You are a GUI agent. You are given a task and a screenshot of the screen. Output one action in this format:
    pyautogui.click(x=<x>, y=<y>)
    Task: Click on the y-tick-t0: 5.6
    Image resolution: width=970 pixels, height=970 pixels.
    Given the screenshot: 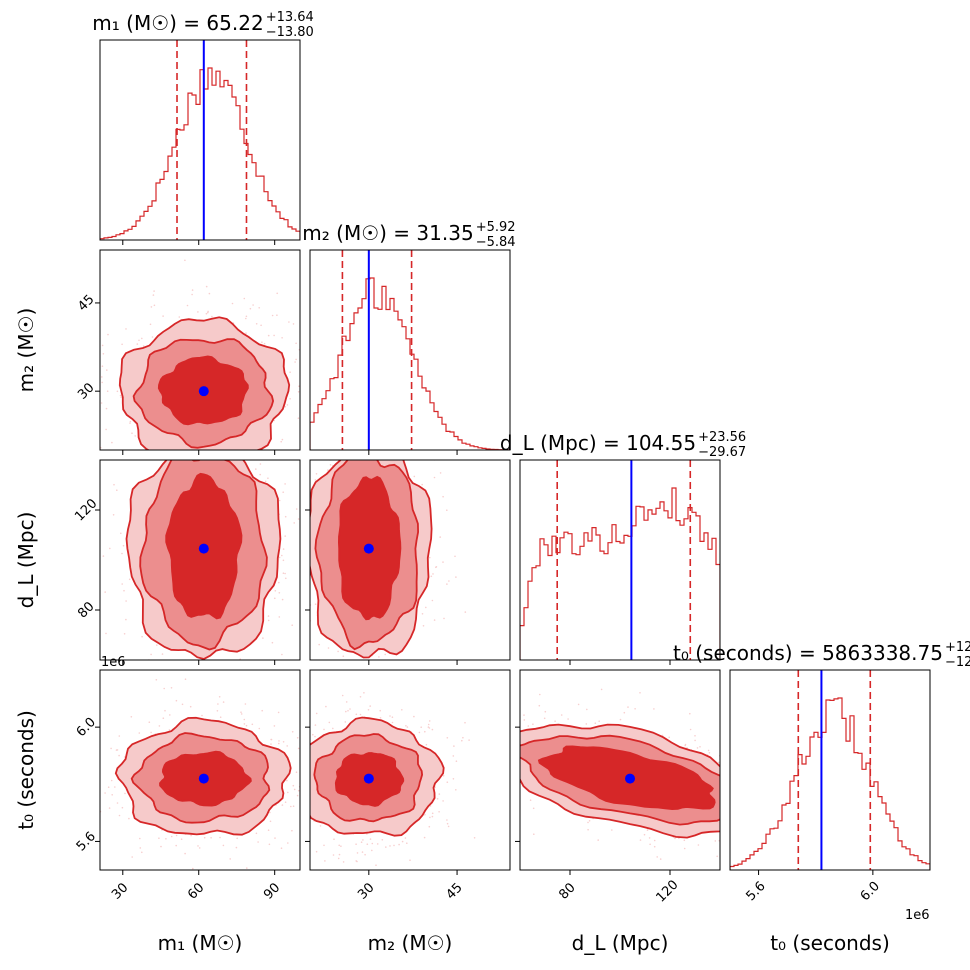 What is the action you would take?
    pyautogui.click(x=86, y=841)
    